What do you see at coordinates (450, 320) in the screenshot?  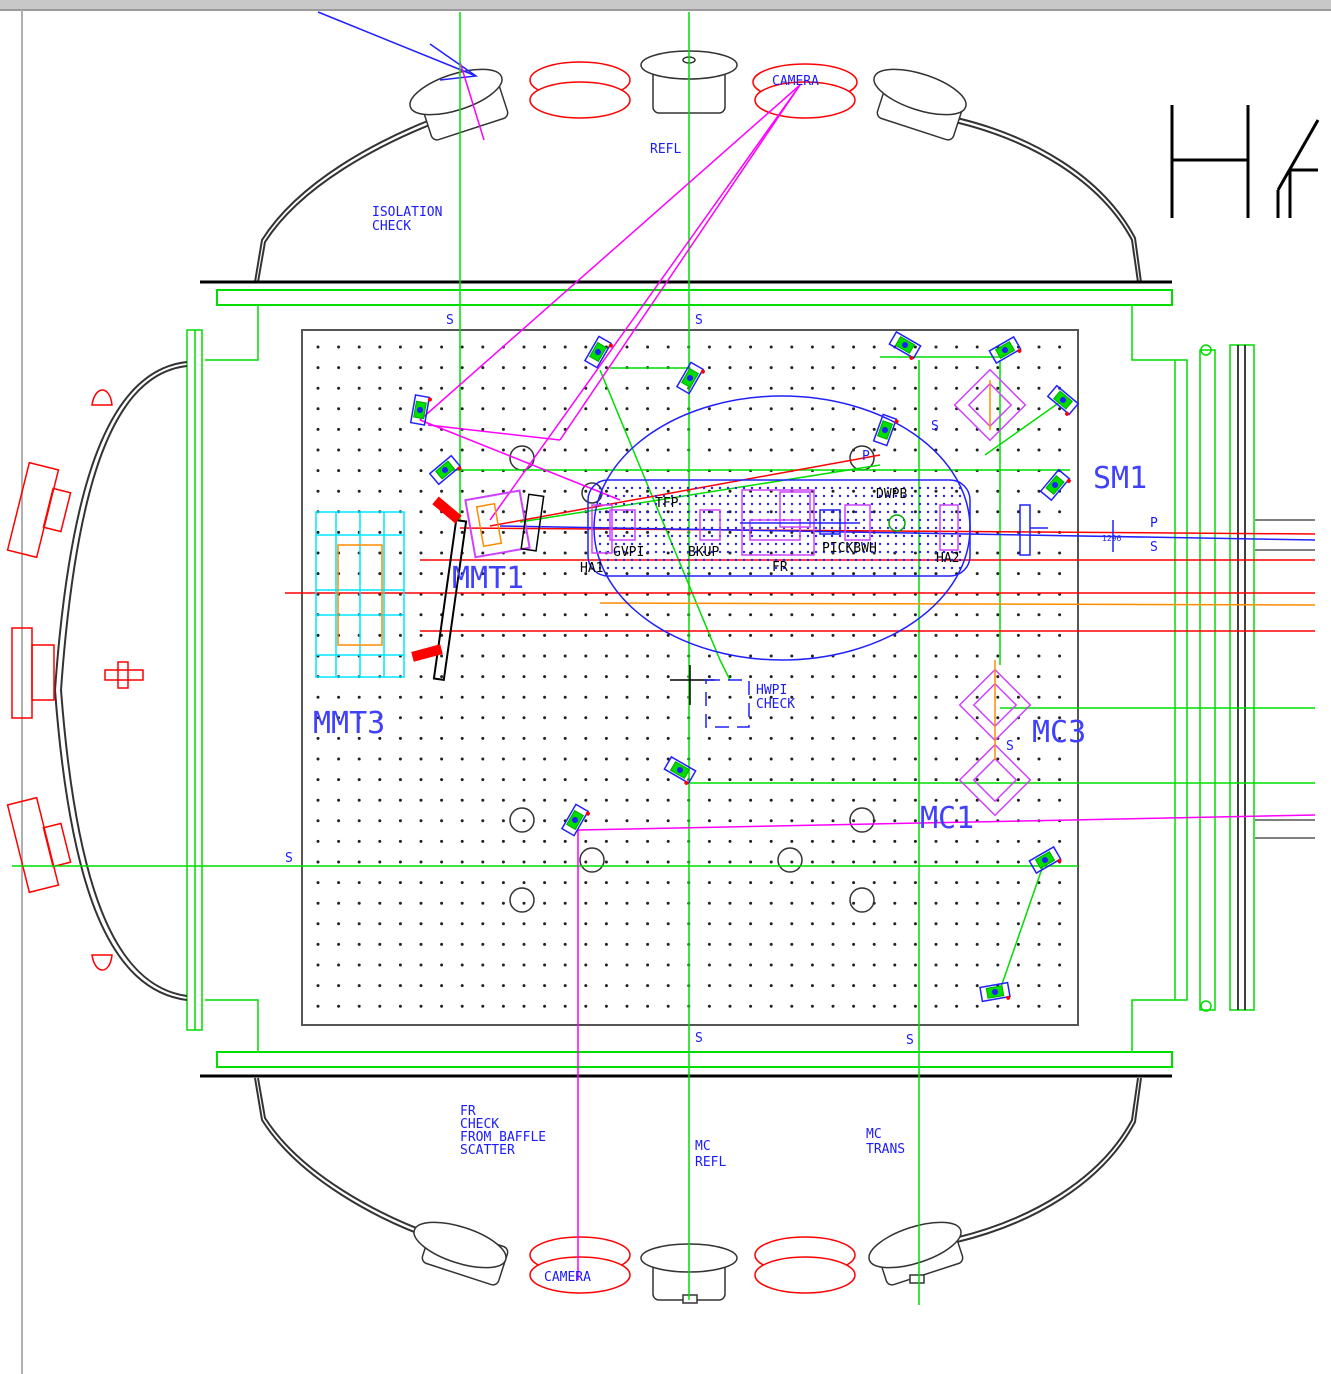 I see `s-mark-1: S` at bounding box center [450, 320].